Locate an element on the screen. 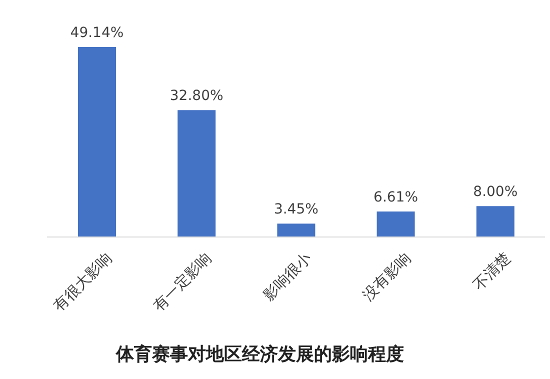 The width and height of the screenshot is (550, 379). data-label: 49.14% is located at coordinates (97, 33).